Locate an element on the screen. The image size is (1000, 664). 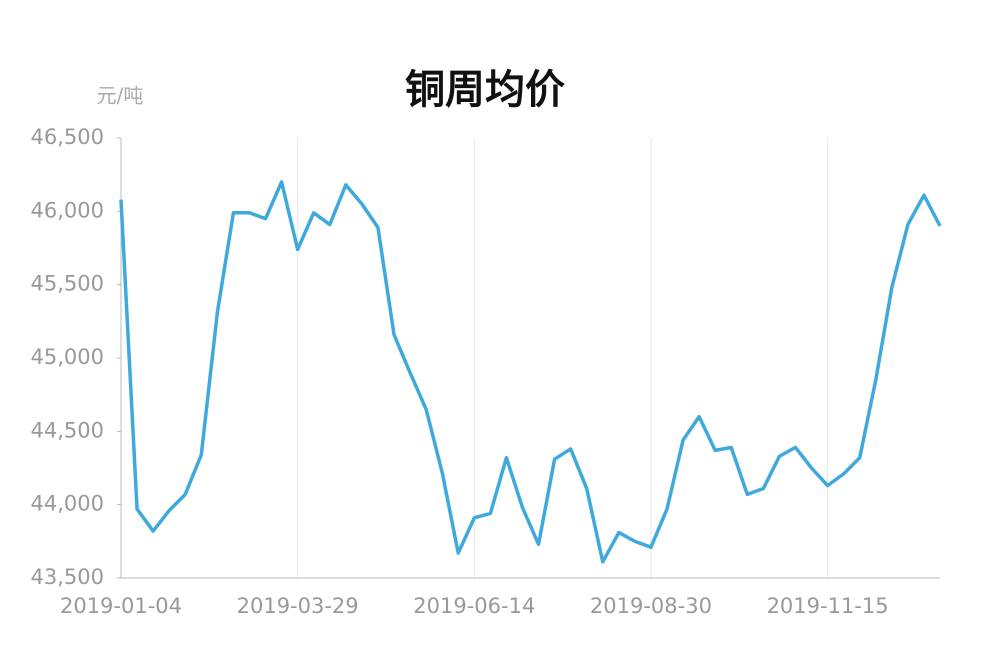
y-tick-label: 46,000 is located at coordinates (67, 210).